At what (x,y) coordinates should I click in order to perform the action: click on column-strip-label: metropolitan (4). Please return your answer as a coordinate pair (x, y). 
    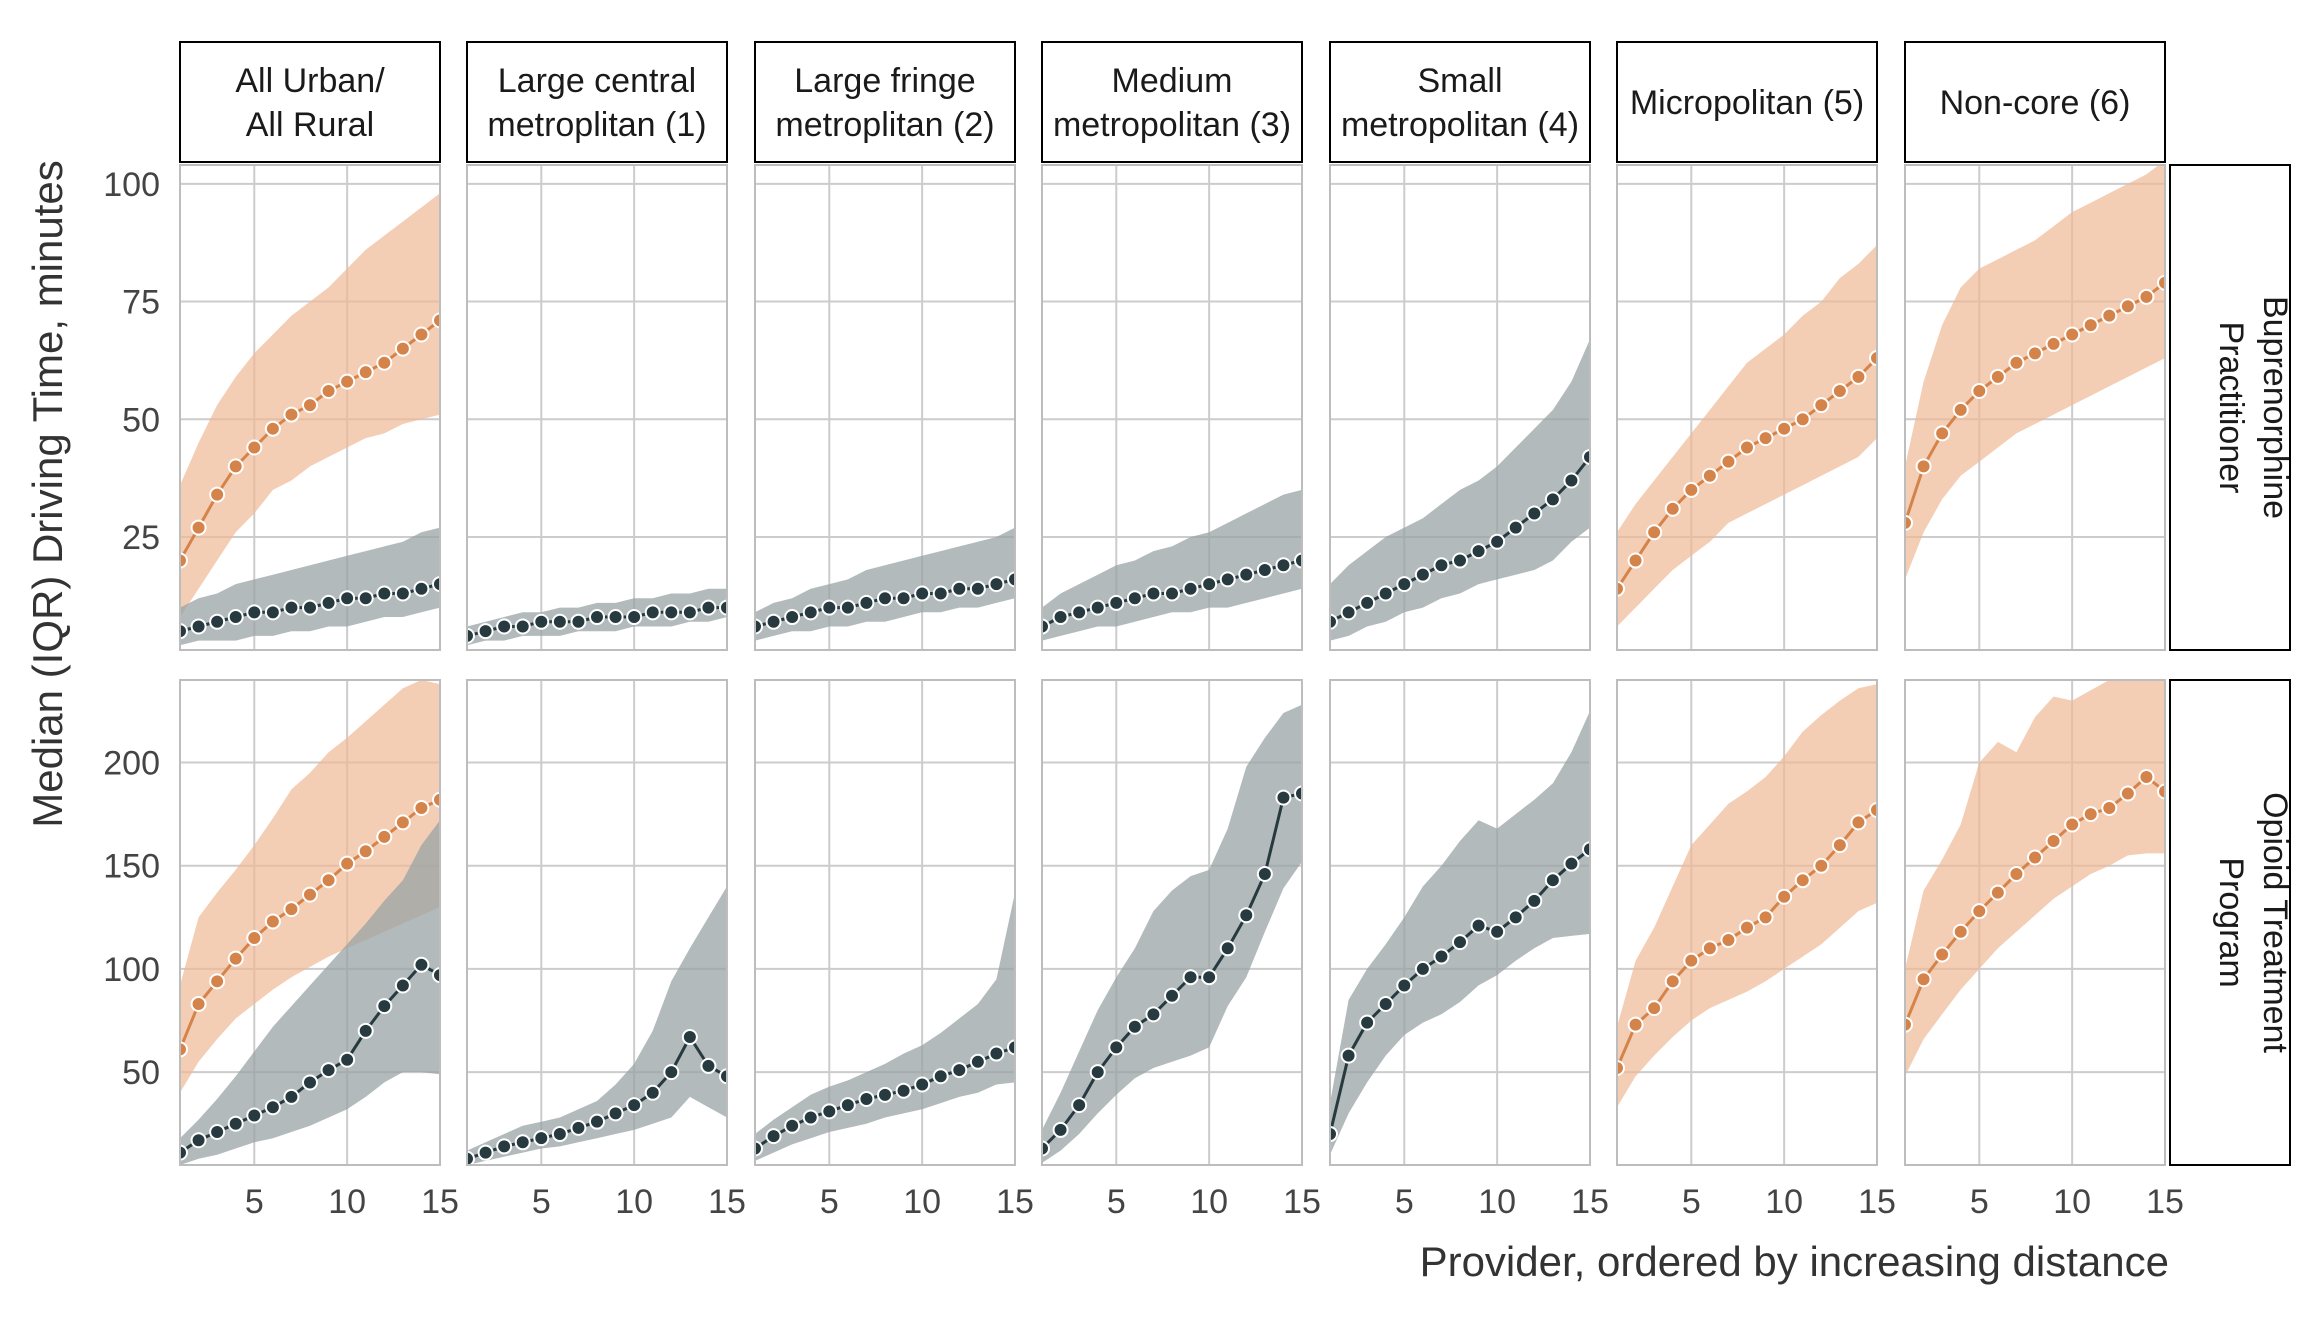
    Looking at the image, I should click on (1460, 125).